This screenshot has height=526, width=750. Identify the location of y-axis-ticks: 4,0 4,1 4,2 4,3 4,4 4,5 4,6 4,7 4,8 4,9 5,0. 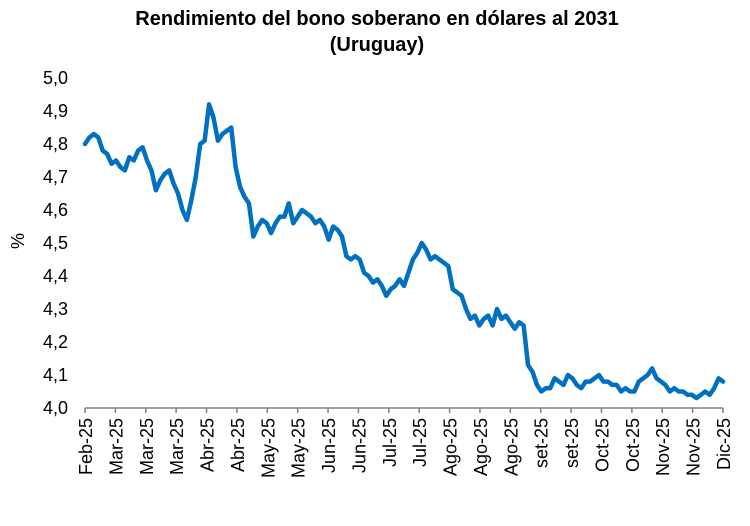
(55, 243).